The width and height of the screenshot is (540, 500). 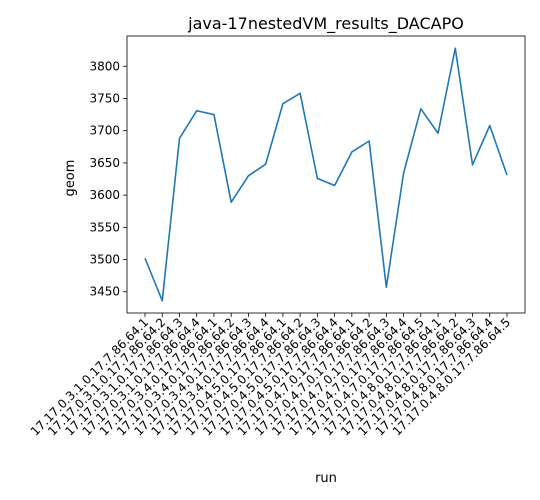 What do you see at coordinates (104, 66) in the screenshot?
I see `y-tick-label: 3800` at bounding box center [104, 66].